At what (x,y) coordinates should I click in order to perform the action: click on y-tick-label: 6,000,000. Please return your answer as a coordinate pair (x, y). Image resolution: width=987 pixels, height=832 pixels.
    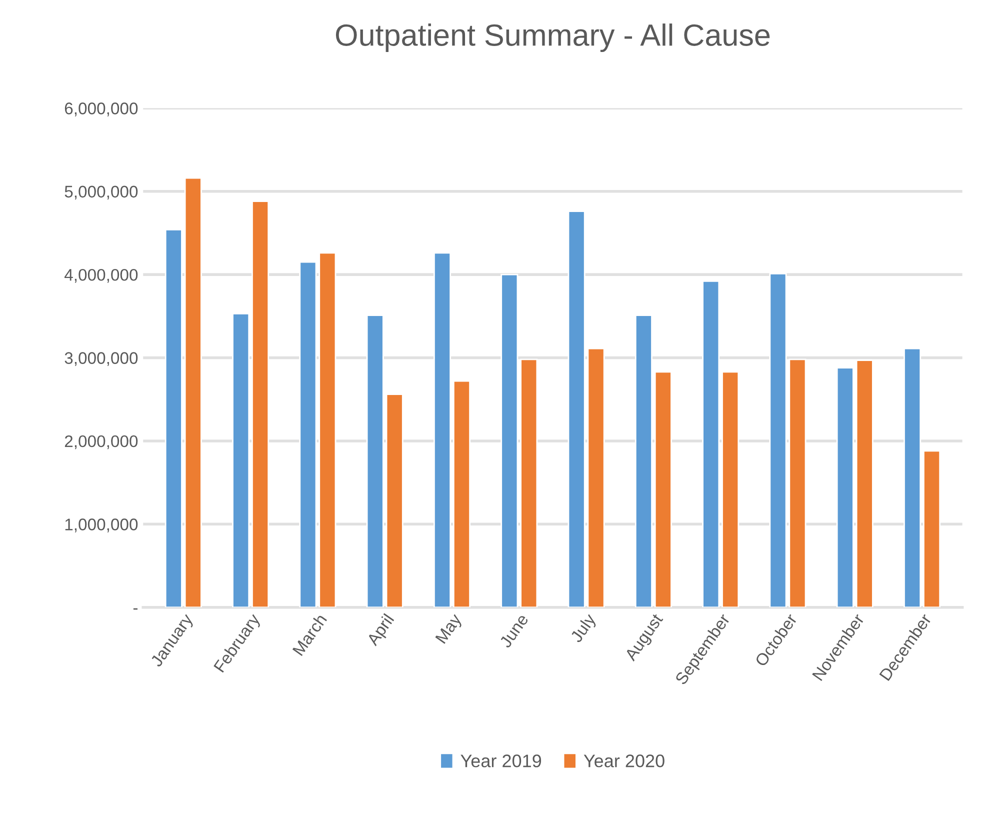
    Looking at the image, I should click on (101, 109).